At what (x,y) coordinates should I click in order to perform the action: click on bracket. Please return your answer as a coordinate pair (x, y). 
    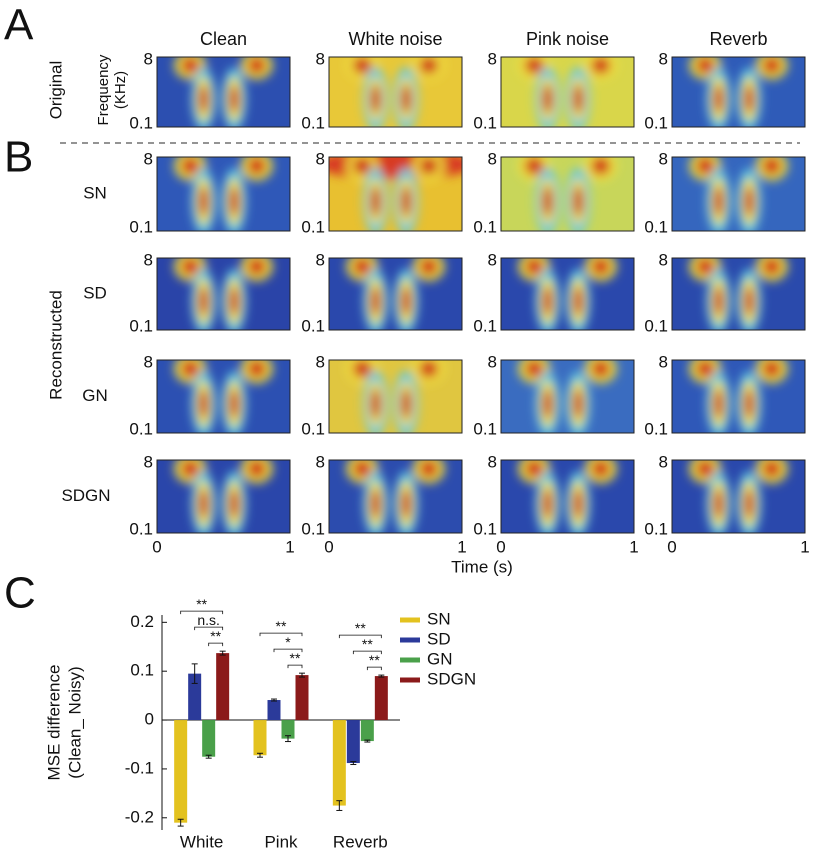
    Looking at the image, I should click on (288, 650).